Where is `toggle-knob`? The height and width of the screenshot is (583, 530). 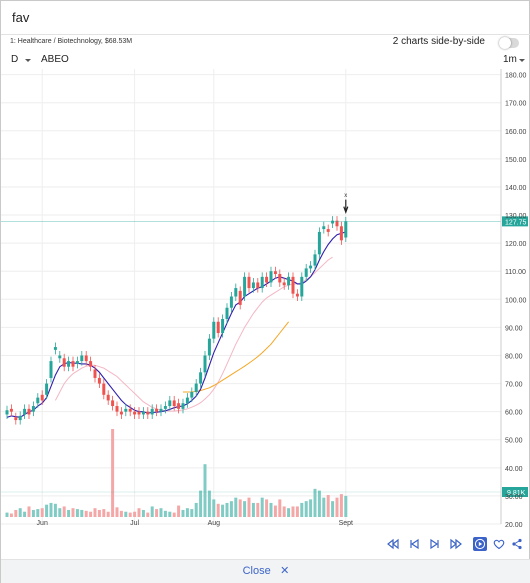
toggle-knob is located at coordinates (505, 43).